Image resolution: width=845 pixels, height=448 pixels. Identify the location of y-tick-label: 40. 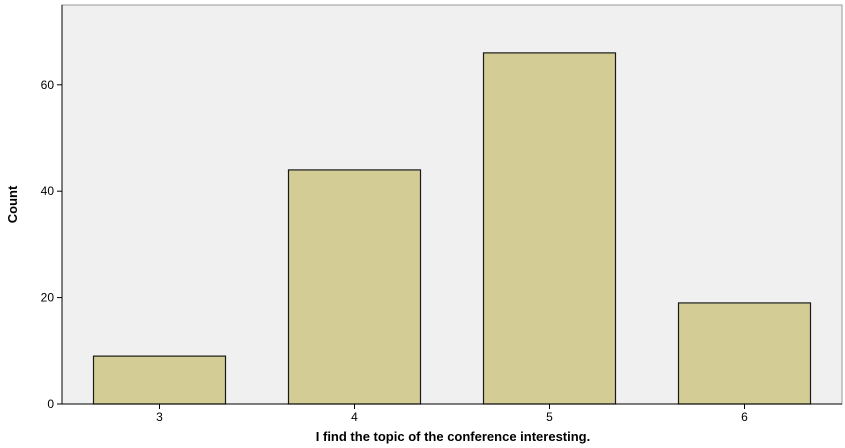
(48, 191).